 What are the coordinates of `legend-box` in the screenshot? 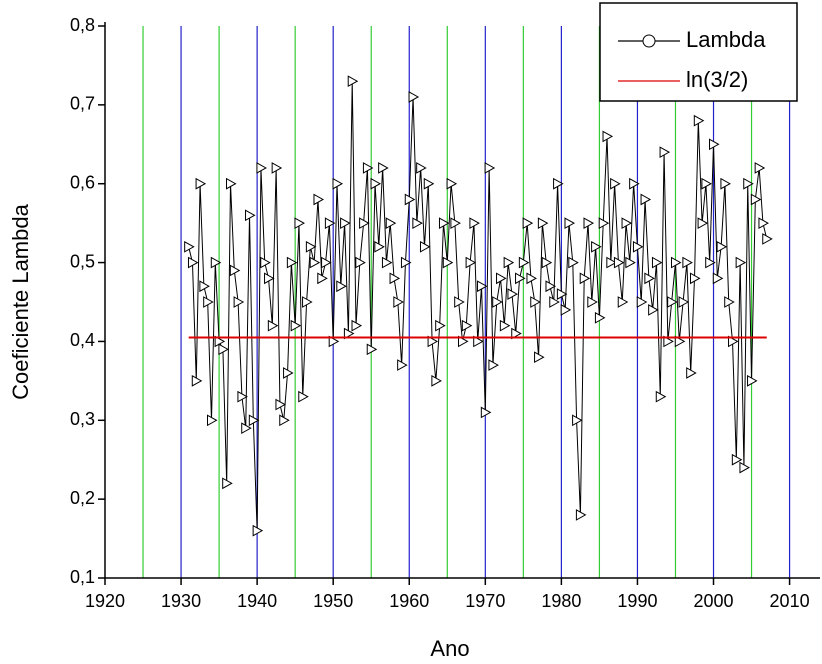 It's located at (698, 52).